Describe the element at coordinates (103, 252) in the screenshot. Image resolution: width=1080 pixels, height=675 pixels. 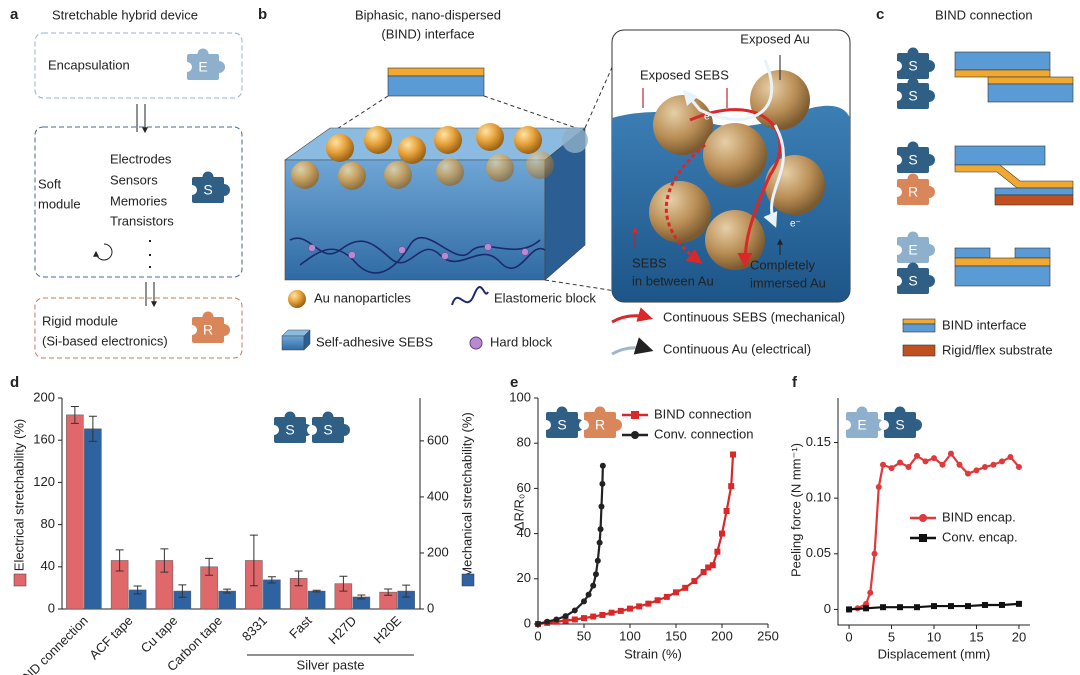
I see `cycle-icon` at that location.